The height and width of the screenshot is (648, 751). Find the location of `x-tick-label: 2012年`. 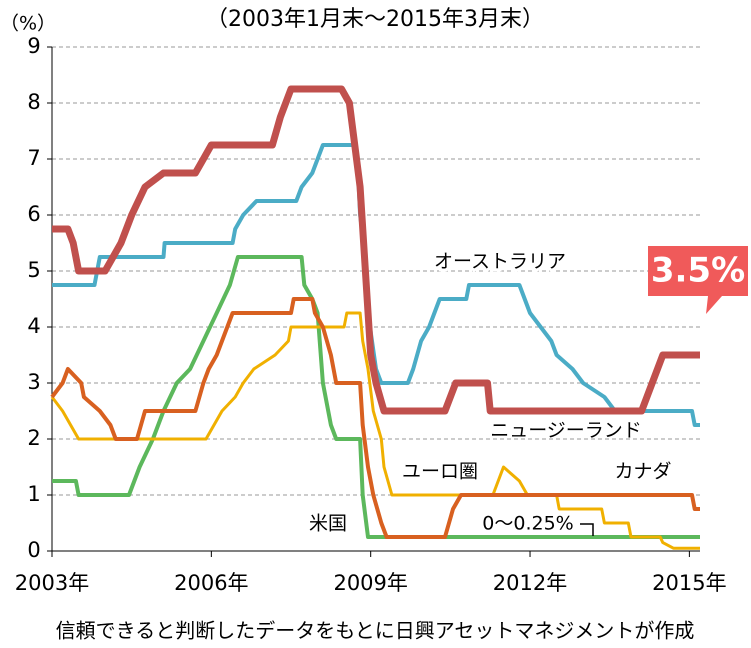

x-tick-label: 2012年 is located at coordinates (530, 583).